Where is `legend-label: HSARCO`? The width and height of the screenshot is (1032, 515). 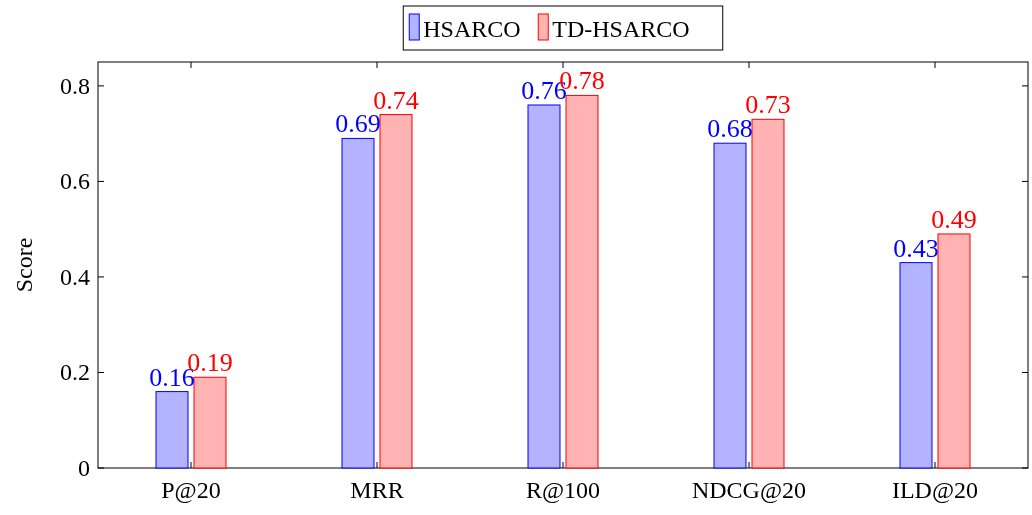
legend-label: HSARCO is located at coordinates (472, 29).